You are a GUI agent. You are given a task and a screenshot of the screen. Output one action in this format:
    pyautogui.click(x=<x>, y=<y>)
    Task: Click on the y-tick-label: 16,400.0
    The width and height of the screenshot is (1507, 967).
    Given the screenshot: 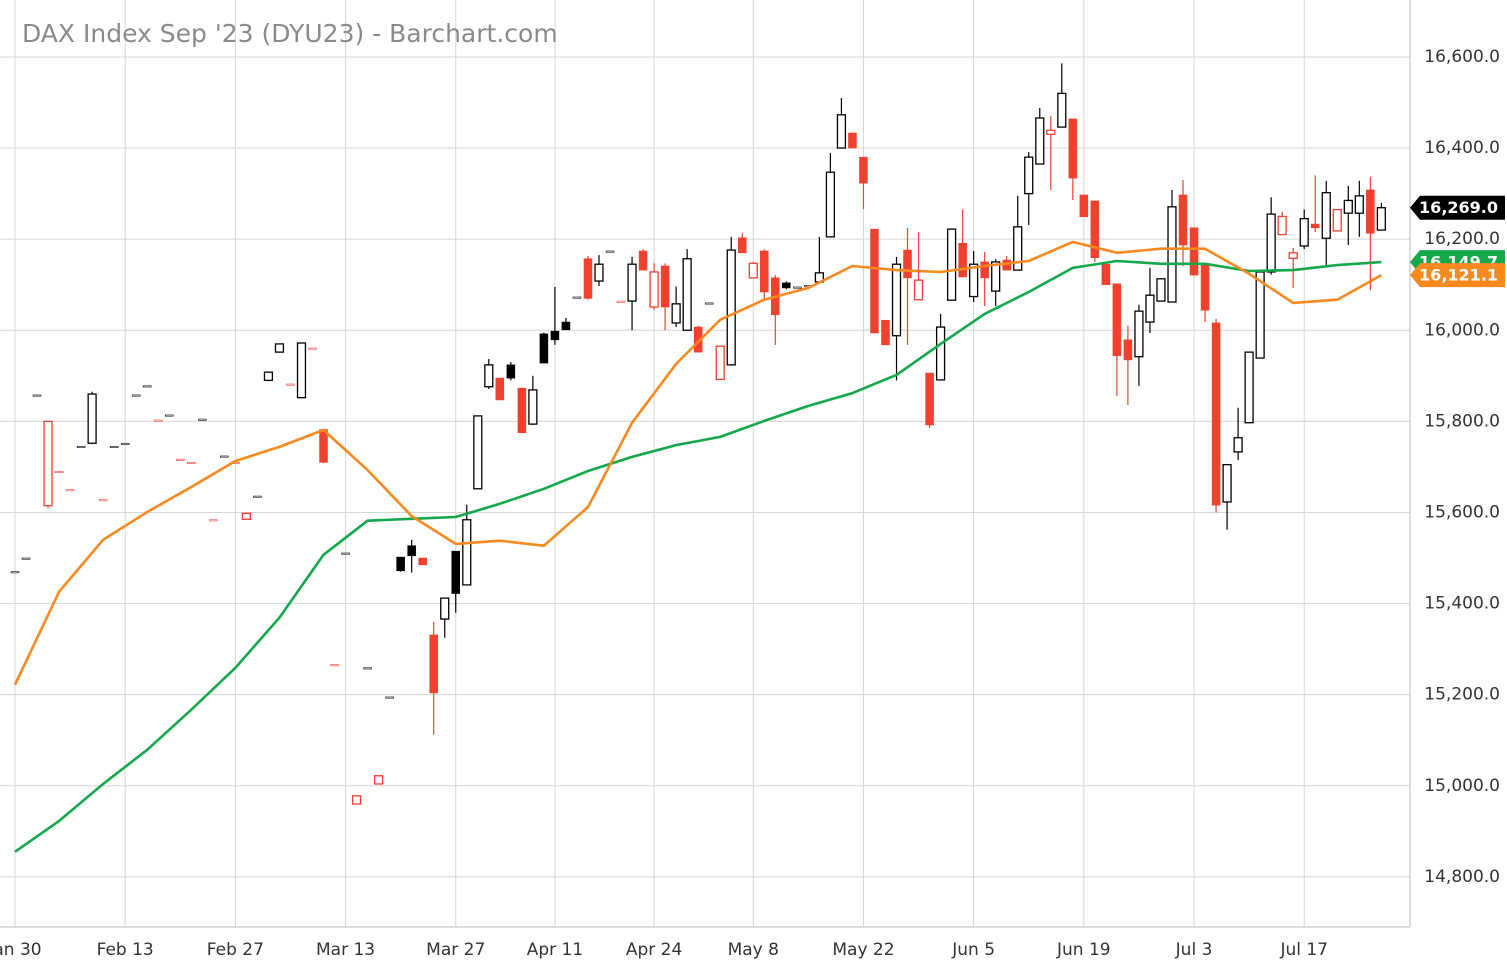 What is the action you would take?
    pyautogui.click(x=1462, y=148)
    